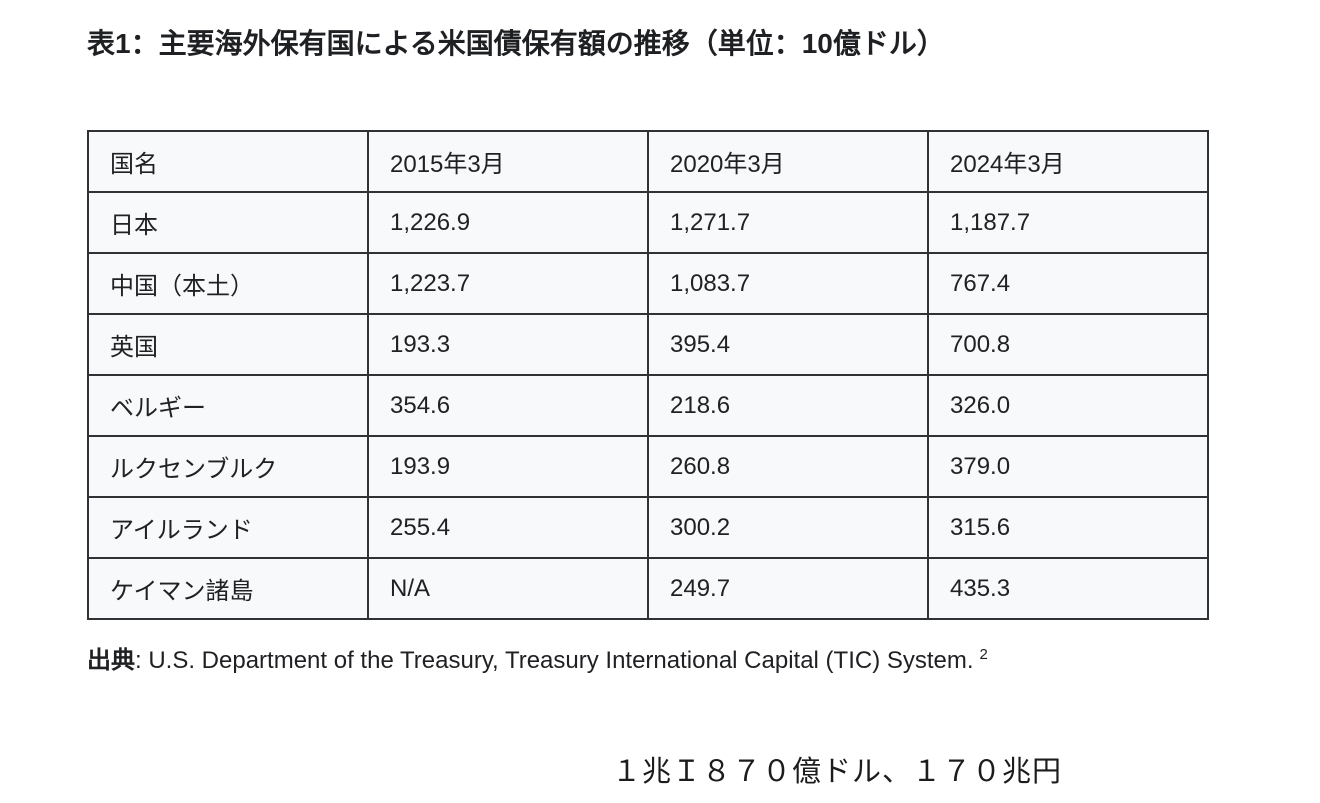  What do you see at coordinates (228, 222) in the screenshot?
I see `cell-country: 日本` at bounding box center [228, 222].